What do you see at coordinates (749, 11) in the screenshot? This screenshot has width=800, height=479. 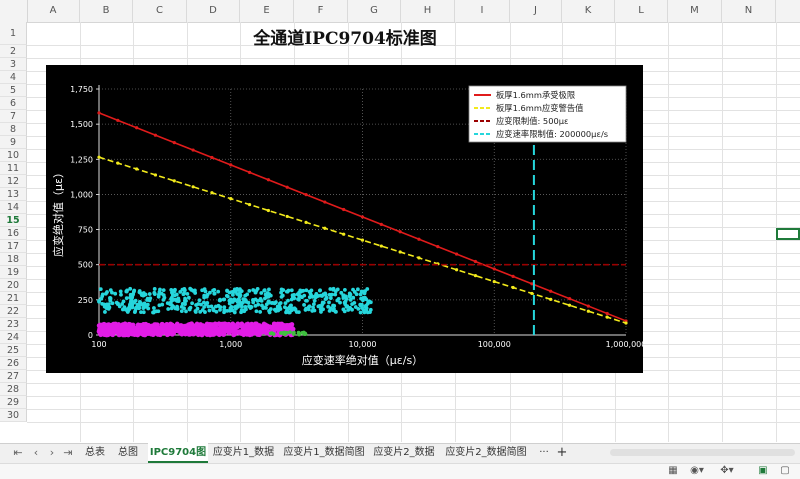 I see `column-header-N: N` at bounding box center [749, 11].